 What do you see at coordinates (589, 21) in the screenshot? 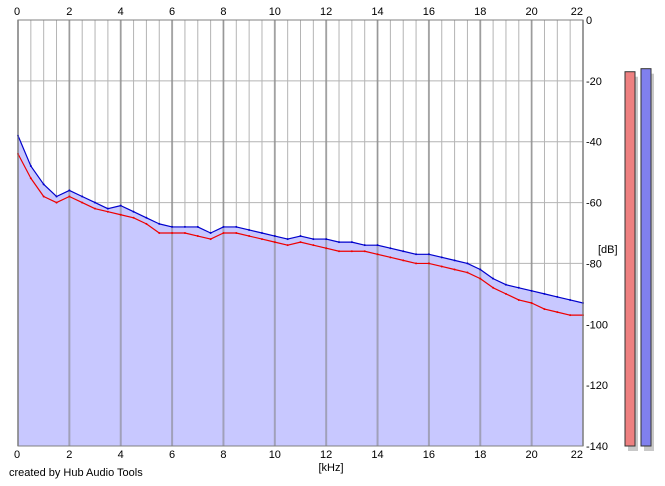
I see `y-tick-label: 0` at bounding box center [589, 21].